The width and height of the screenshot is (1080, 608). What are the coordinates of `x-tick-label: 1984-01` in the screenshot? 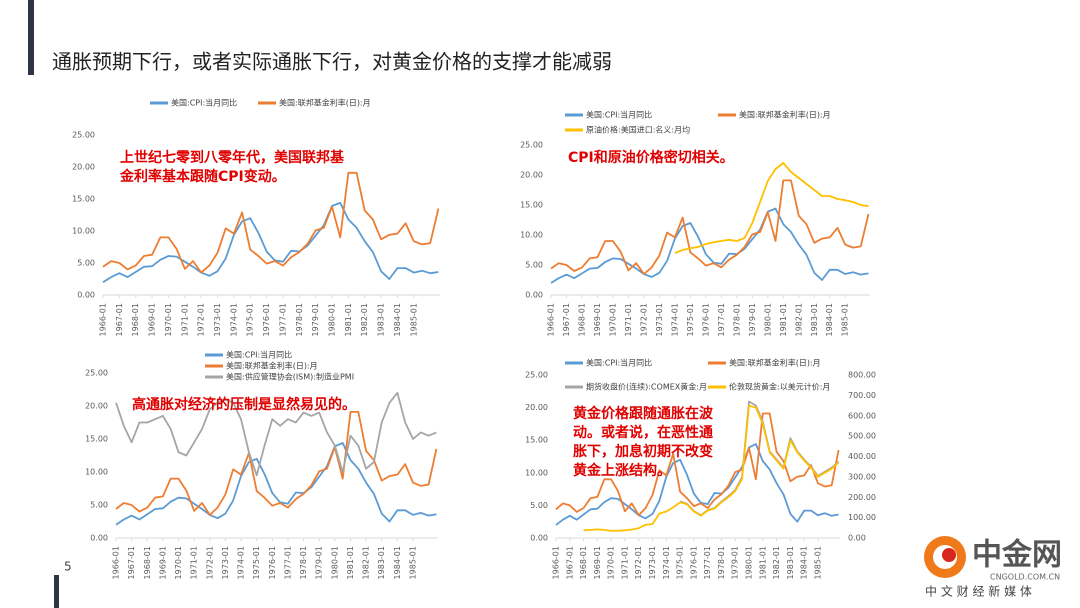 It's located at (397, 319).